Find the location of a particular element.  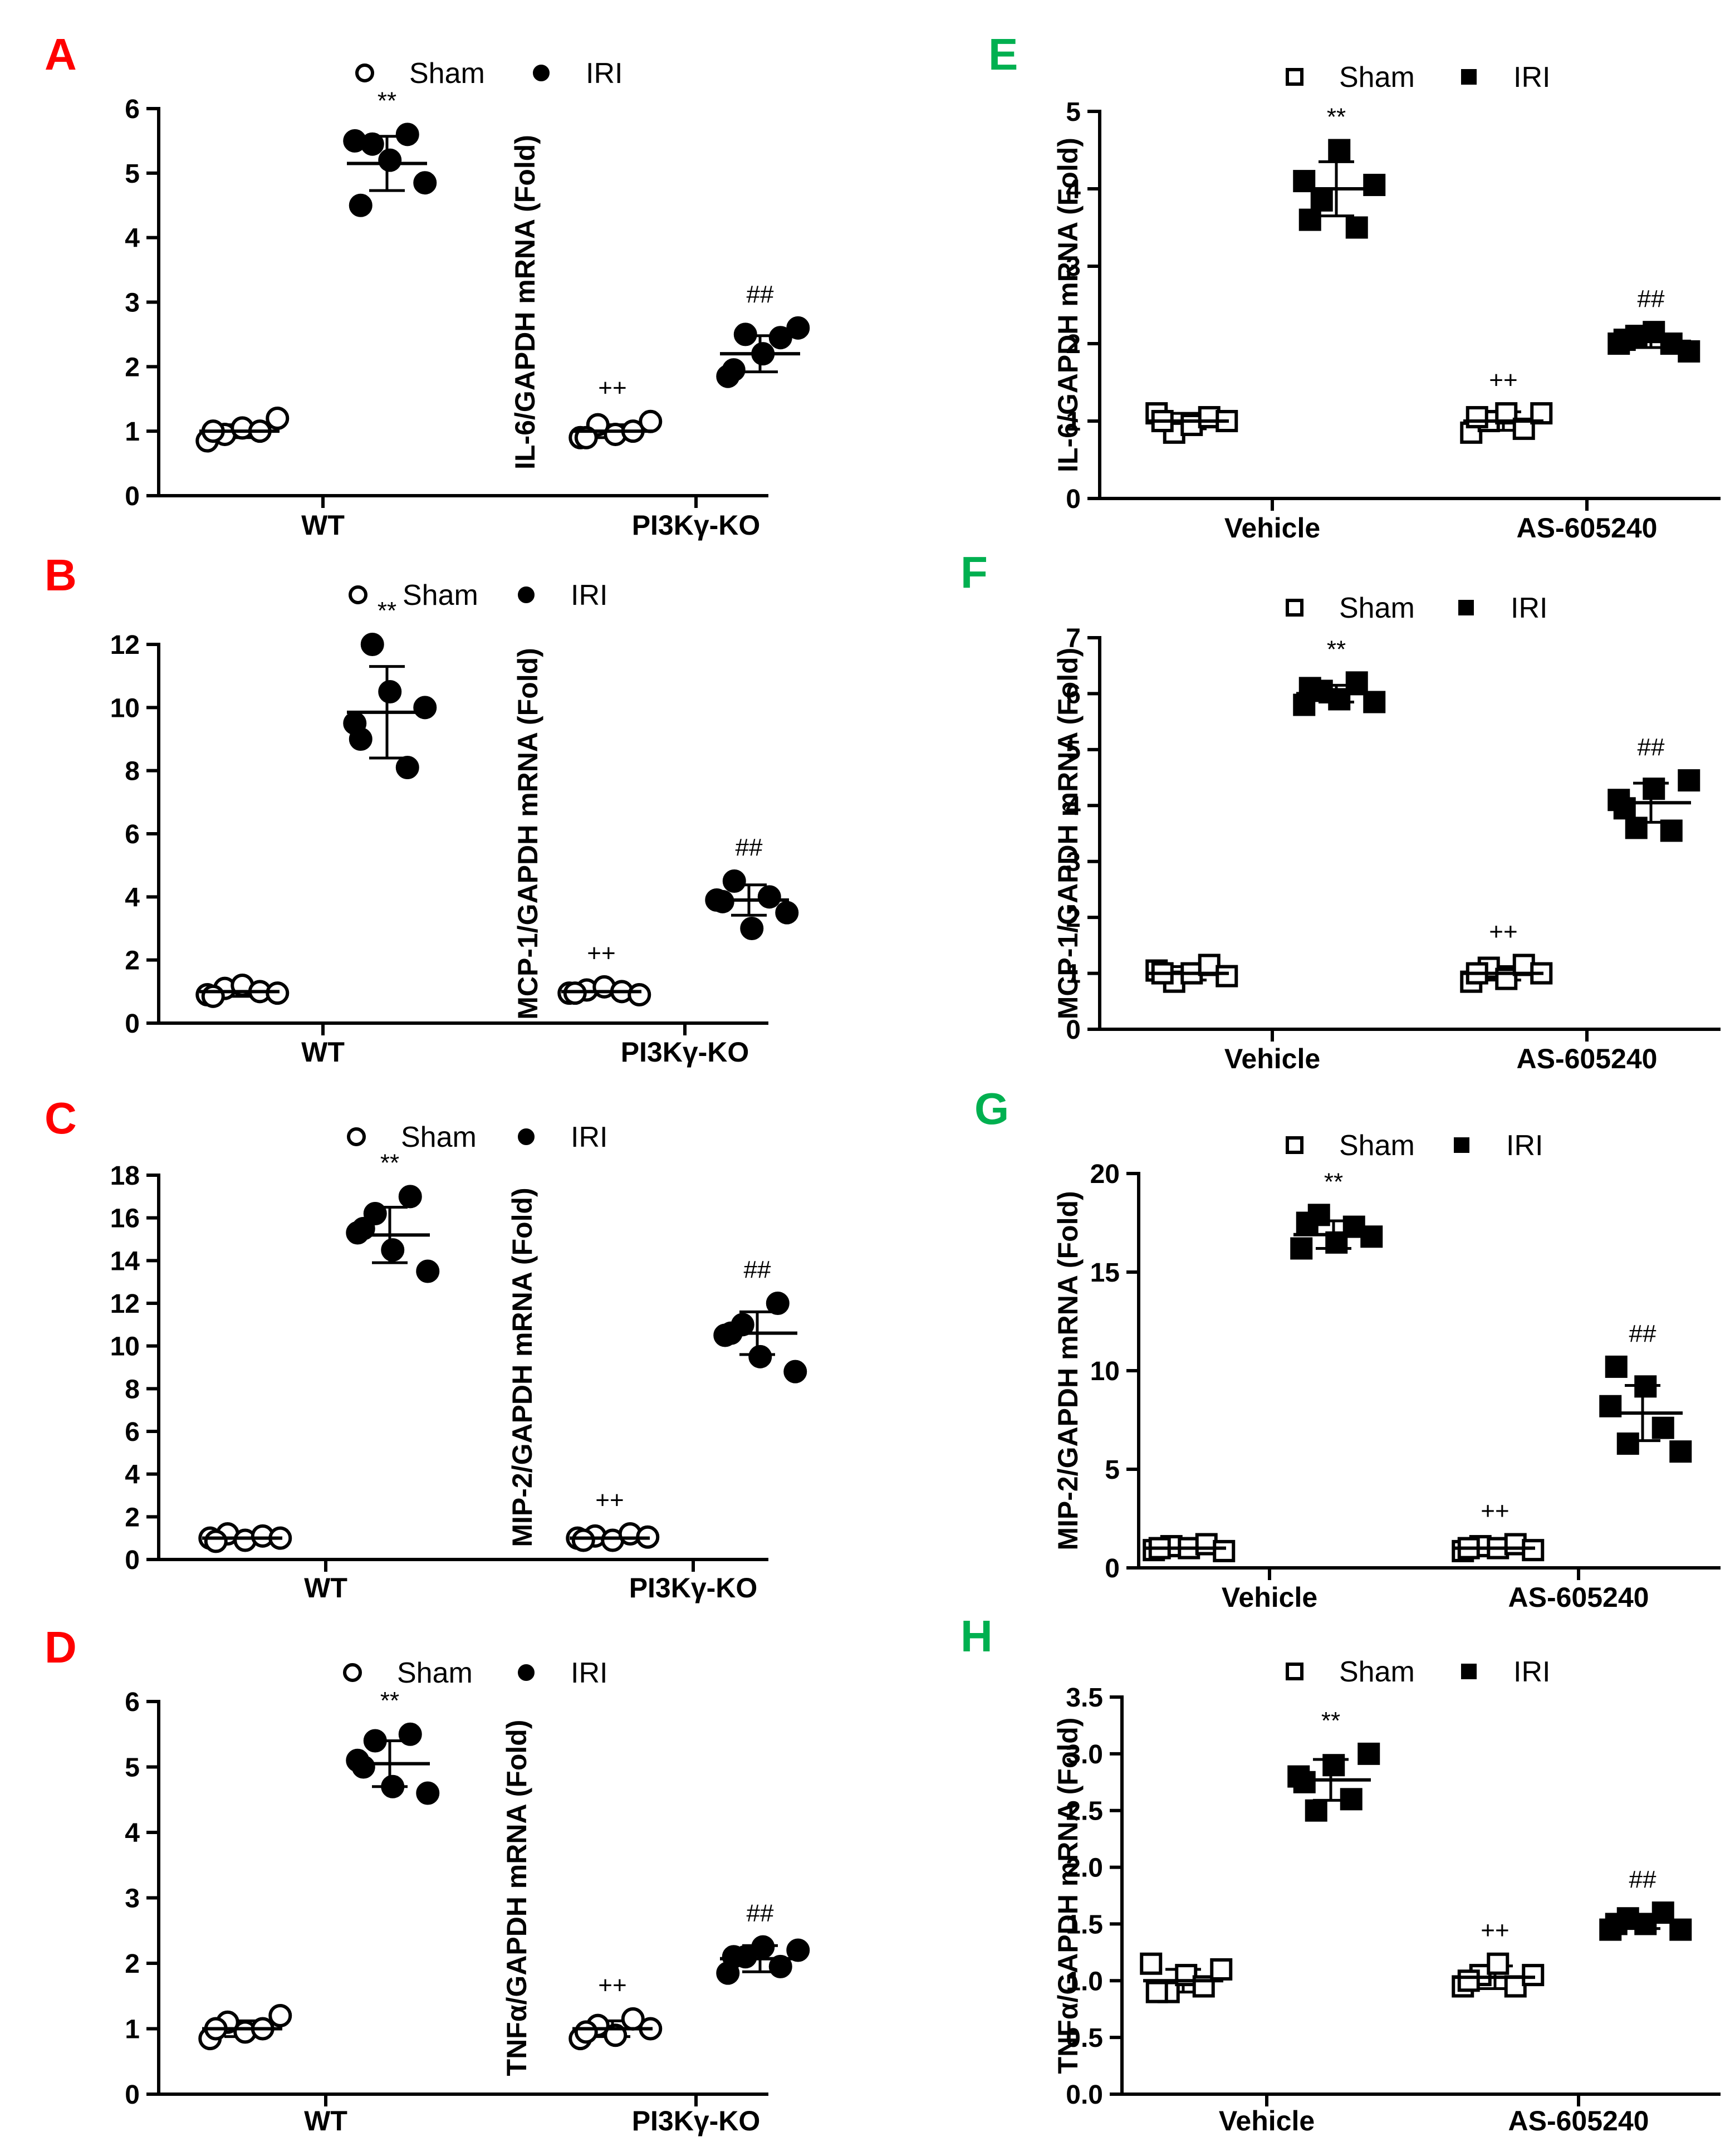

y-tick-label: 5 is located at coordinates (1073, 750).